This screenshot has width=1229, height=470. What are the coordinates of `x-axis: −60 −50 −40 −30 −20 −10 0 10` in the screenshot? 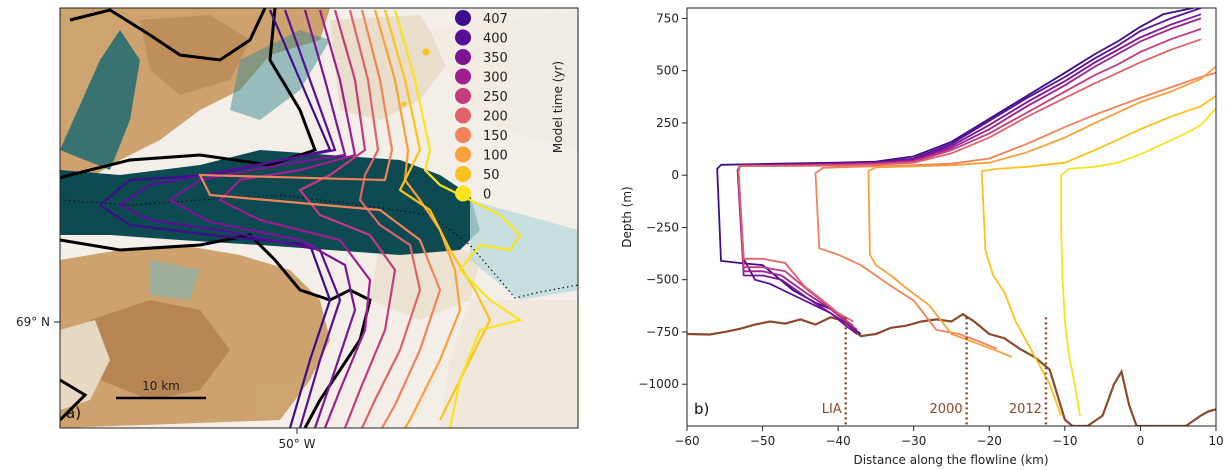 It's located at (949, 437).